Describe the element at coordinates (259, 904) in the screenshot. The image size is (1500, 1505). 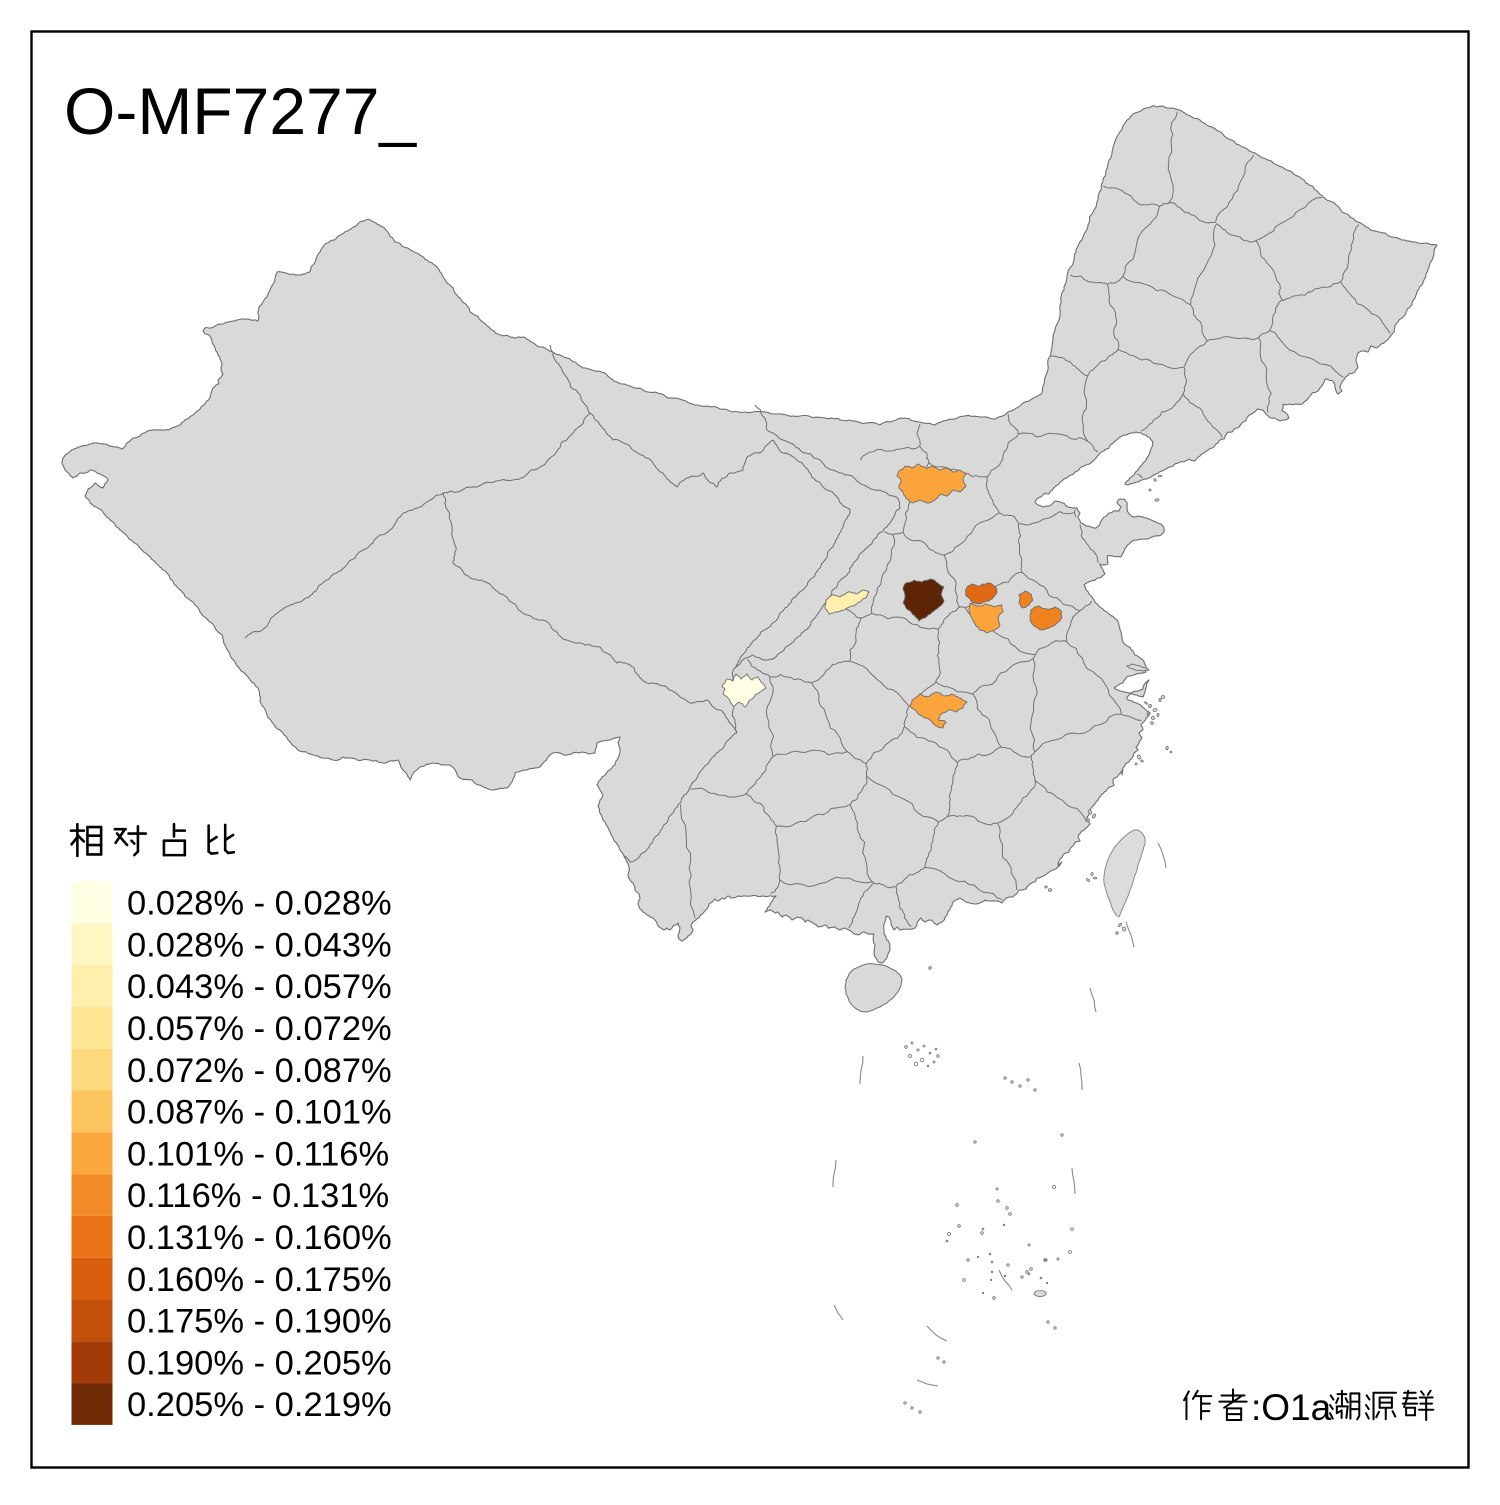
I see `svg-text: 0.028% - 0.028%` at that location.